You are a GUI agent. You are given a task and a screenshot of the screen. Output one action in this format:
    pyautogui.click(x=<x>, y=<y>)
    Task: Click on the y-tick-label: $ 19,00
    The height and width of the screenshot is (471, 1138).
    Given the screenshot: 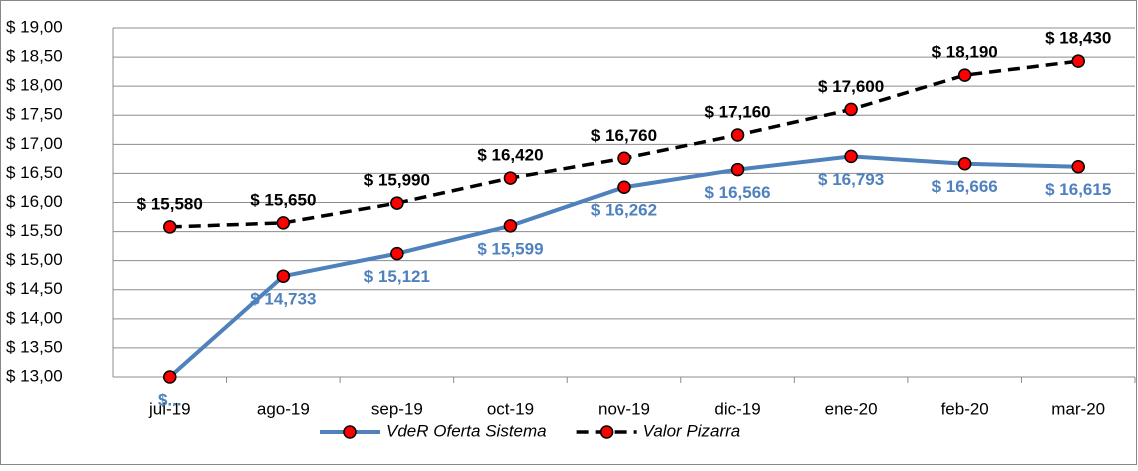 What is the action you would take?
    pyautogui.click(x=34, y=26)
    